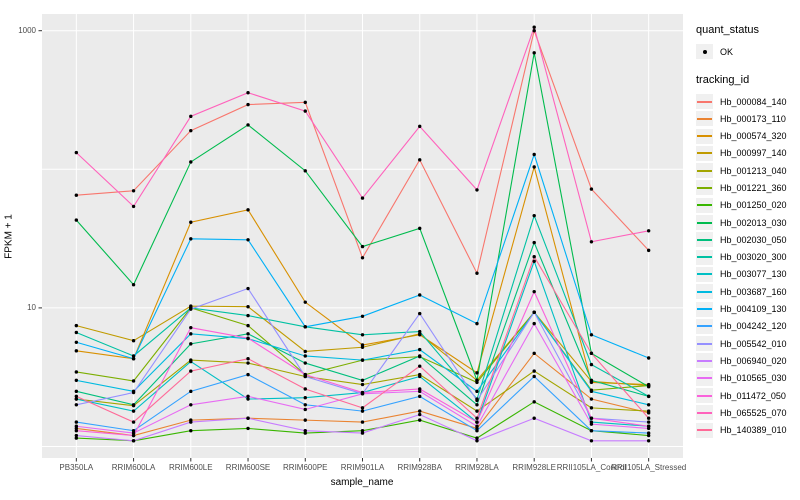 The height and width of the screenshot is (500, 800). What do you see at coordinates (753, 101) in the screenshot?
I see `legend-entry-label: Hb_000084_140` at bounding box center [753, 101].